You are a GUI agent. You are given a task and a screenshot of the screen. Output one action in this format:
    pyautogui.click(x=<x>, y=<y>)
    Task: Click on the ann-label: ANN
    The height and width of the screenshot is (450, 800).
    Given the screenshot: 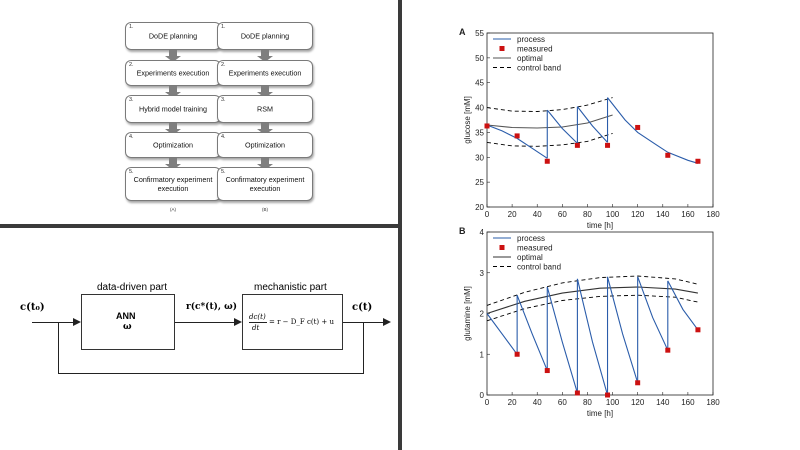 What is the action you would take?
    pyautogui.click(x=126, y=316)
    